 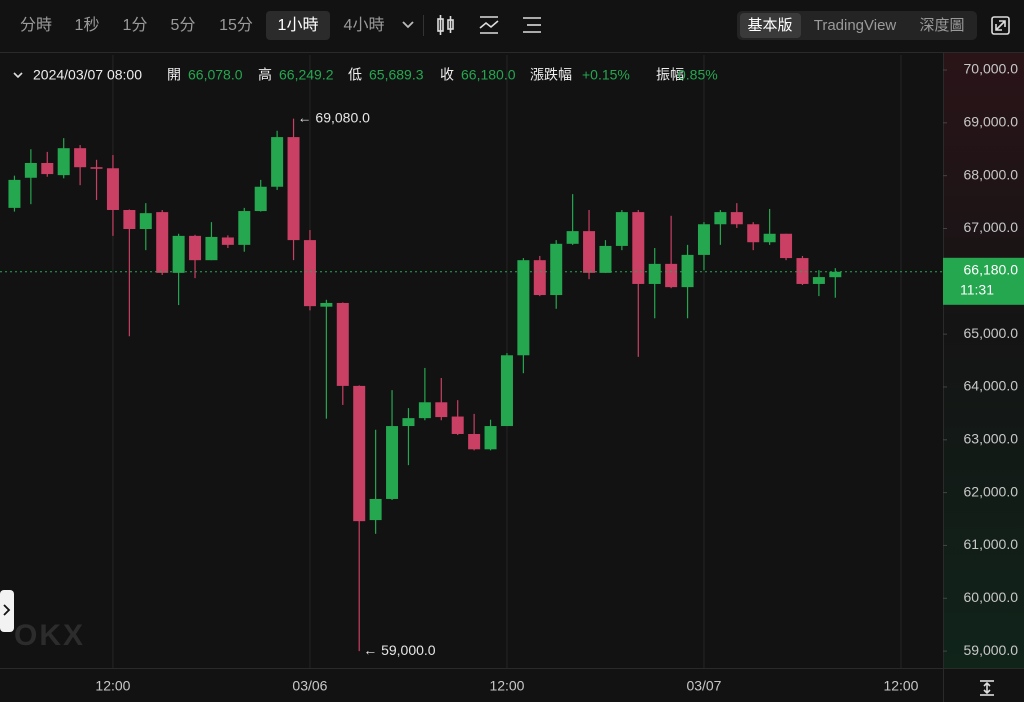 I want to click on info-label: 開, so click(x=174, y=75).